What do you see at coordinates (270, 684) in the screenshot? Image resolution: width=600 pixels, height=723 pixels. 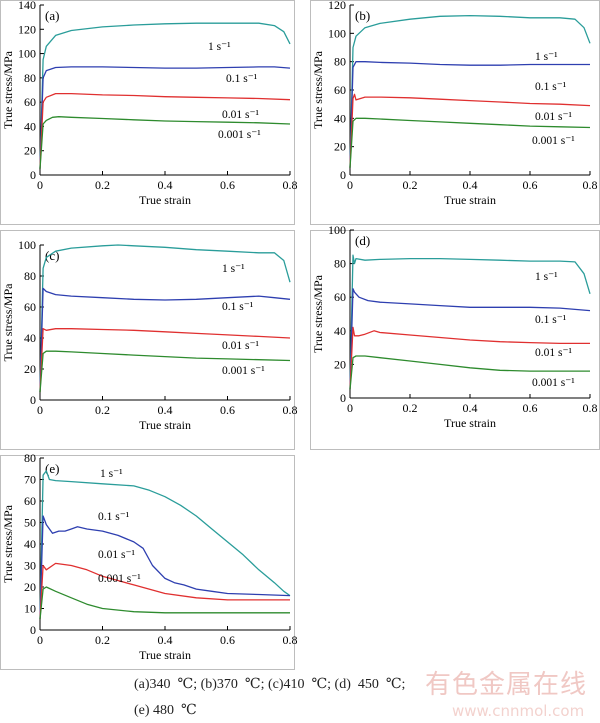 I see `figure-caption-line-1: (a)340 ℃; (b)370 ℃; (c)410 ℃; (d) 450 ℃;` at bounding box center [270, 684].